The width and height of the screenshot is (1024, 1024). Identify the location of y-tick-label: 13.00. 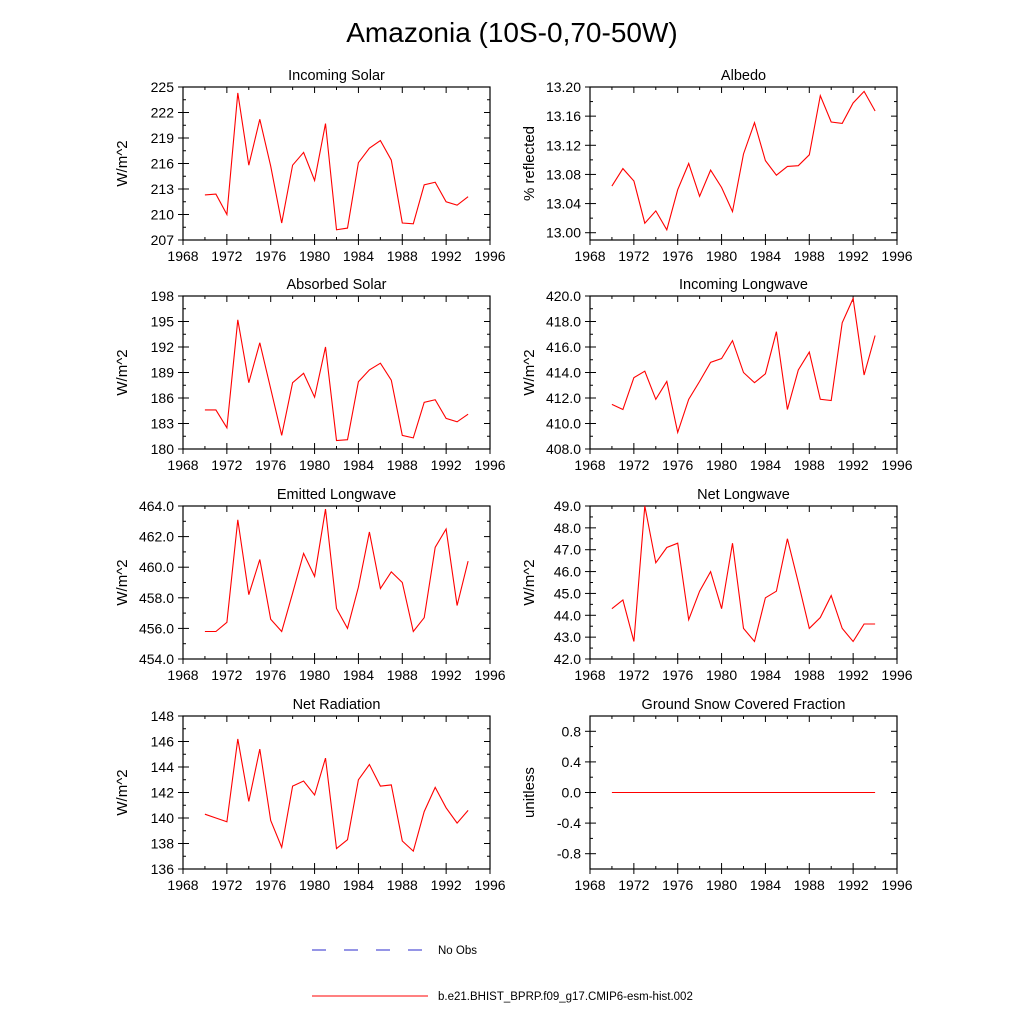
(563, 233).